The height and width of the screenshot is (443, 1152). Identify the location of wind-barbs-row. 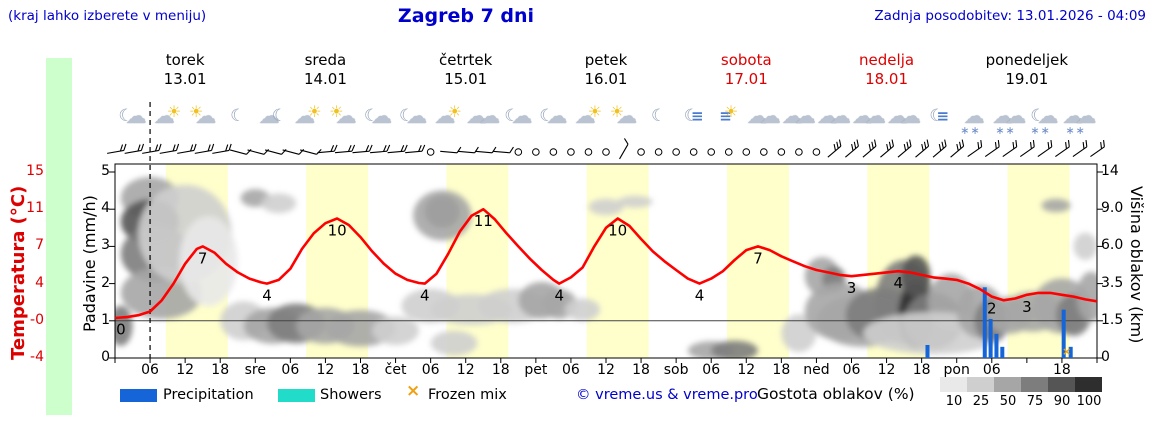
(606, 149).